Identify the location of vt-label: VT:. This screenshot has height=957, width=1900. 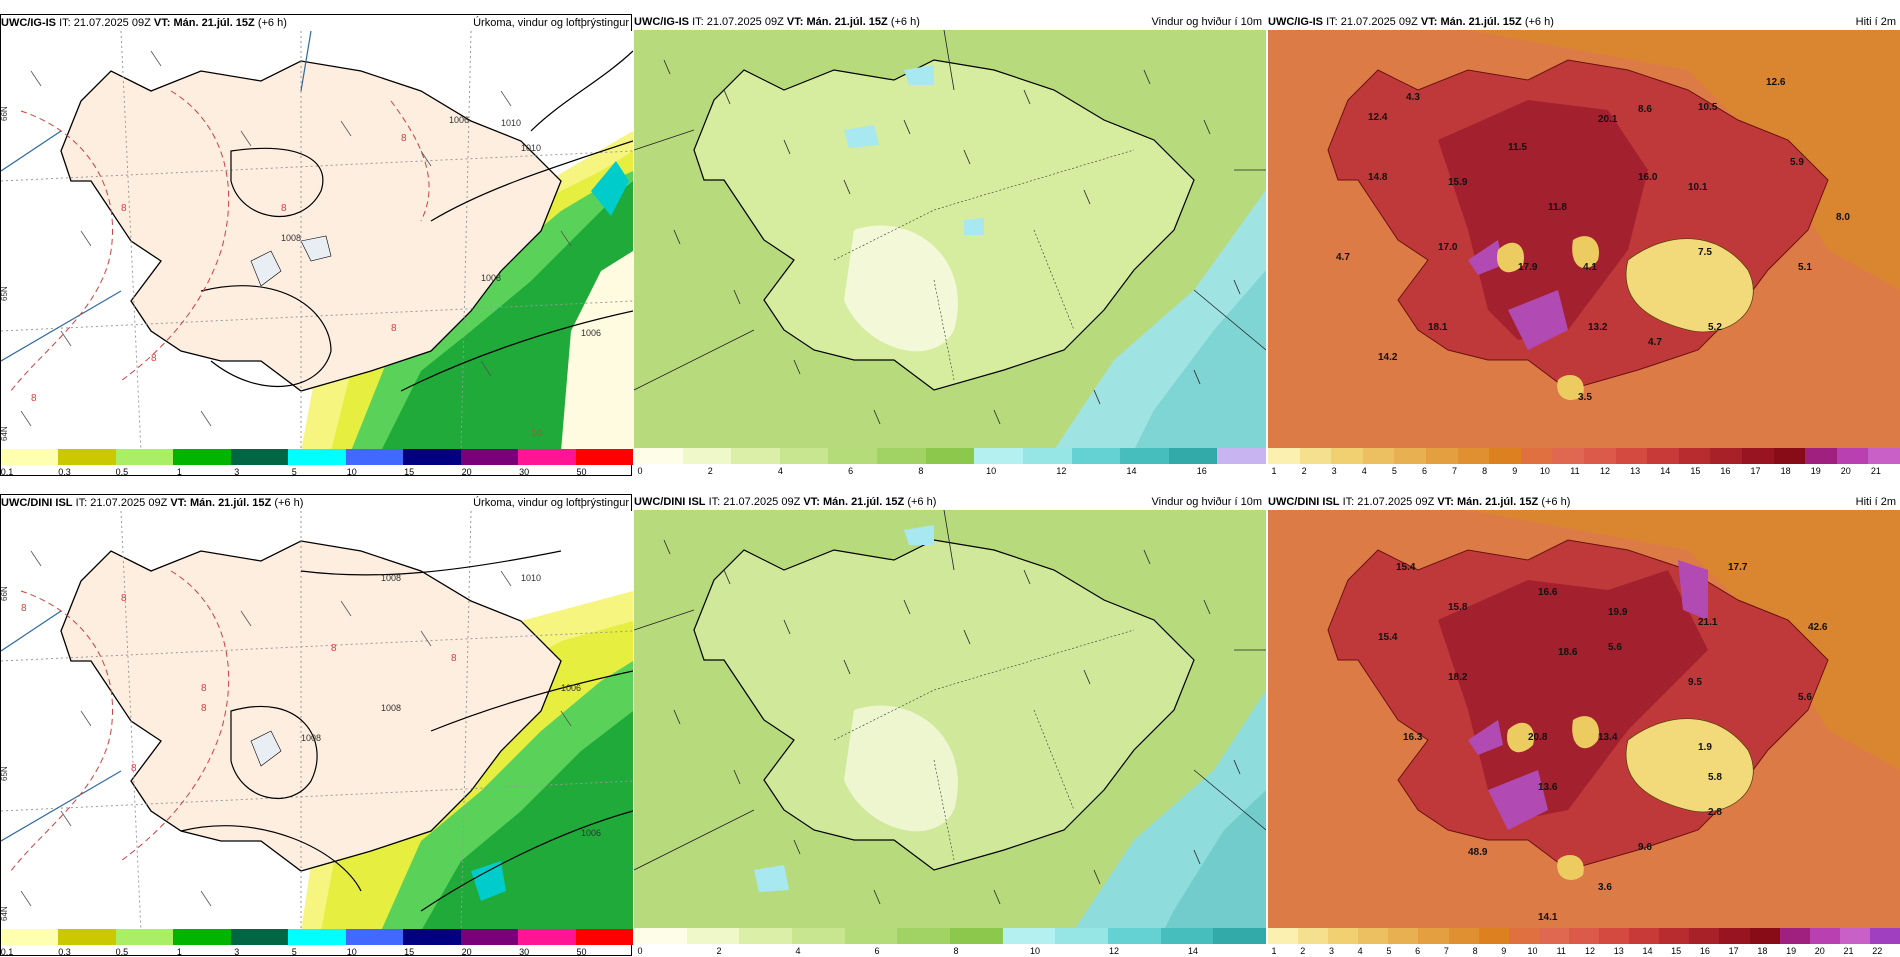
(162, 23).